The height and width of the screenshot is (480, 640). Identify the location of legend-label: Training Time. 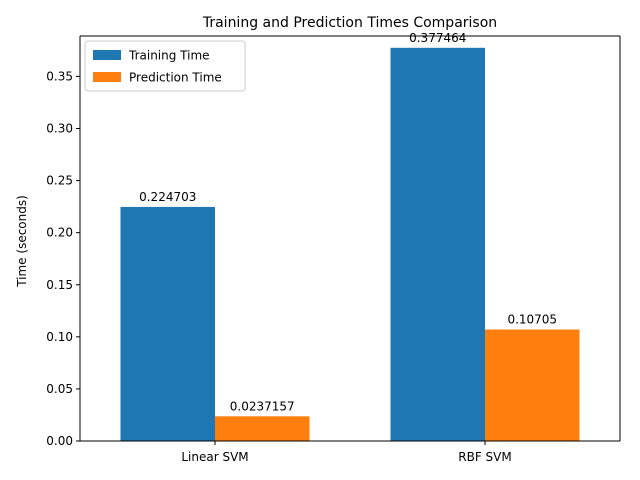
(169, 56).